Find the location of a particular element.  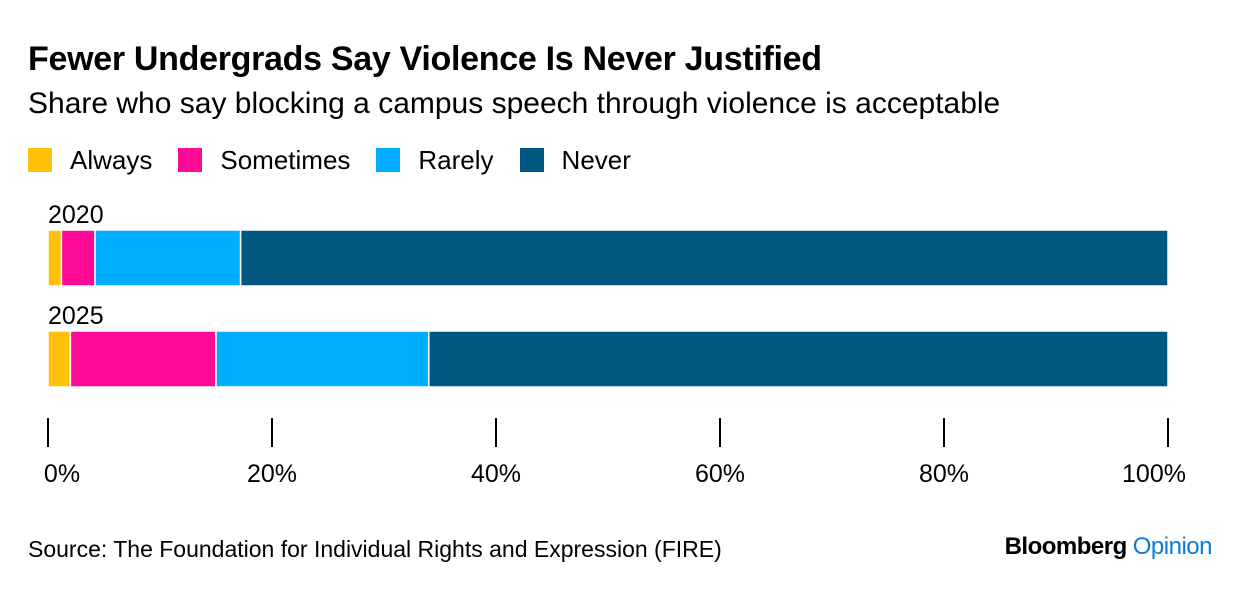

bar-2025-rarely is located at coordinates (322, 359).